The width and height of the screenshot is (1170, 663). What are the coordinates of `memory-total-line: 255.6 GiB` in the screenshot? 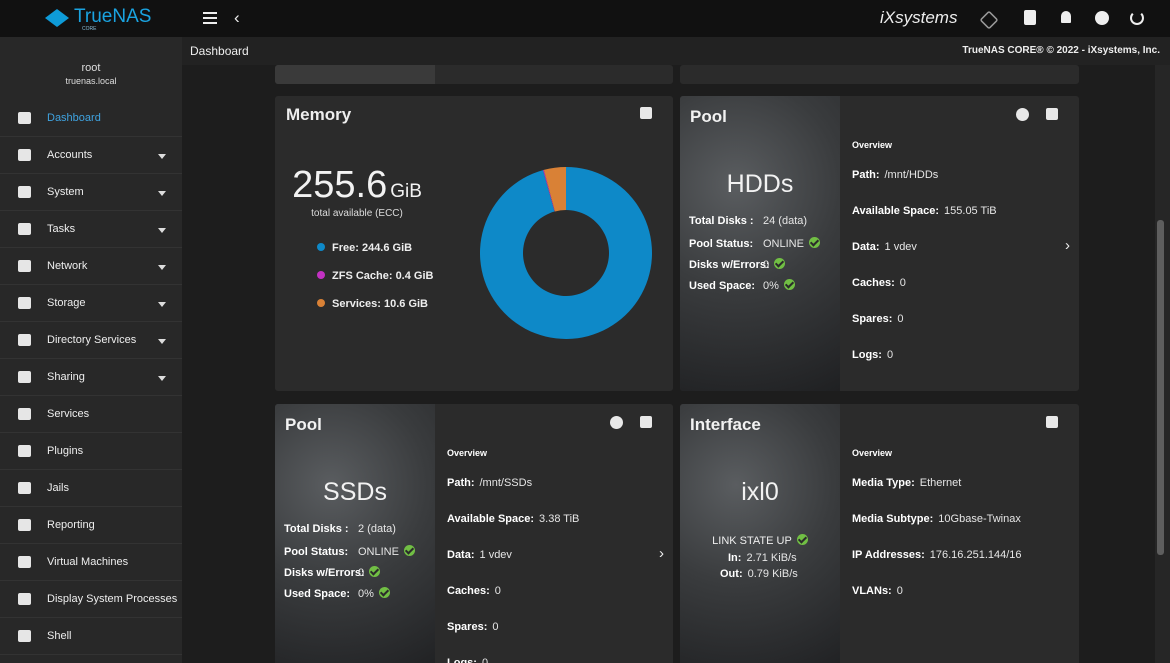 It's located at (357, 185).